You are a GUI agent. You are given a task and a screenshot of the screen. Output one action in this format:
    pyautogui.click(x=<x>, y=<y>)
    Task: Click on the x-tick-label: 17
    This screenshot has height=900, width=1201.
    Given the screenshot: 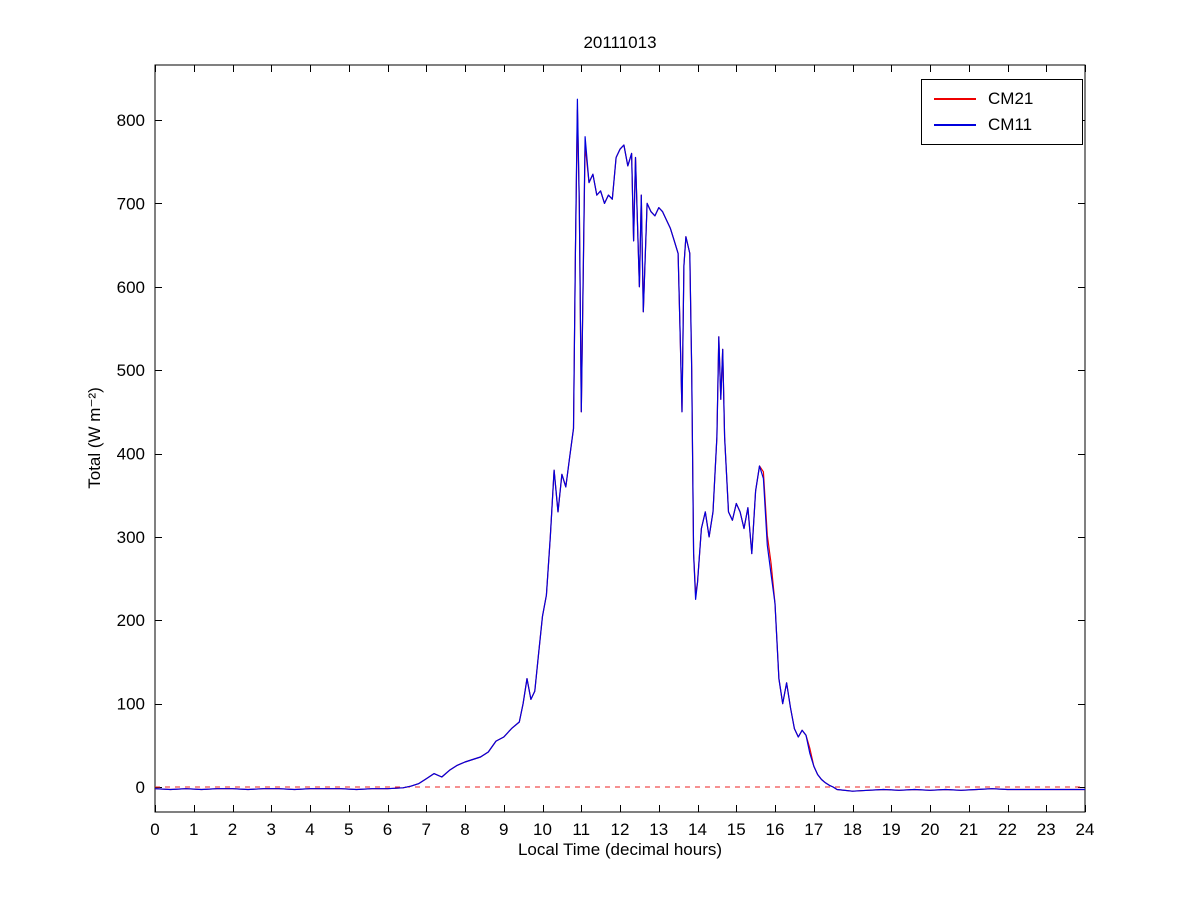 What is the action you would take?
    pyautogui.click(x=813, y=829)
    